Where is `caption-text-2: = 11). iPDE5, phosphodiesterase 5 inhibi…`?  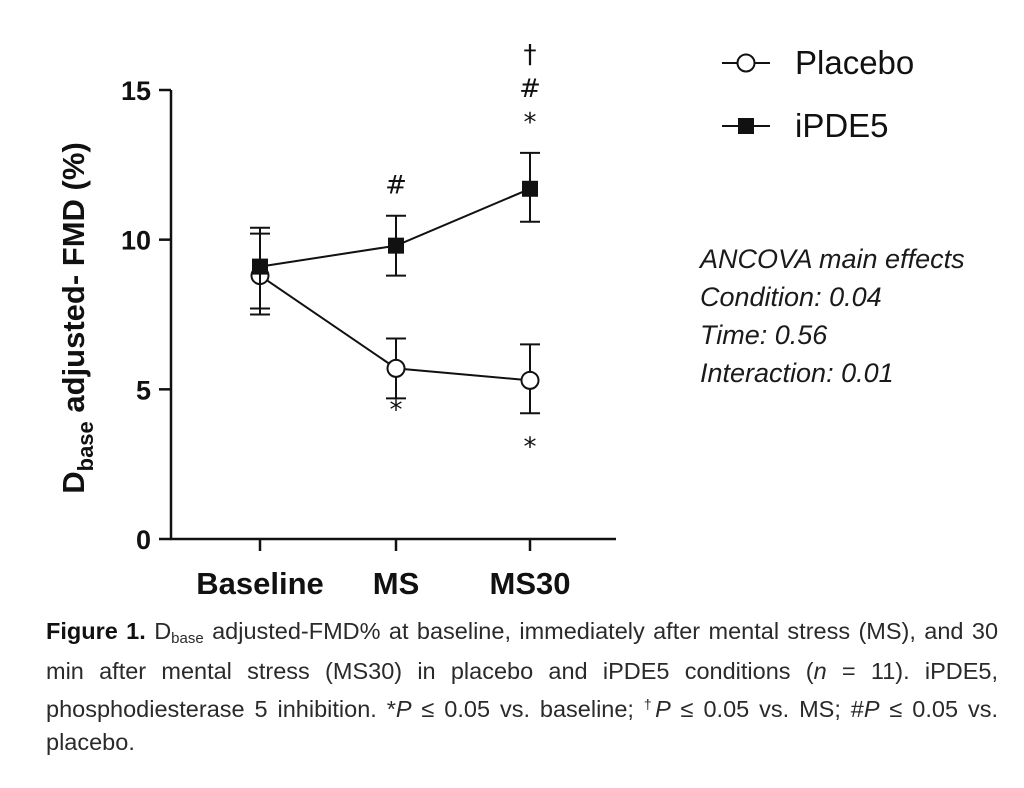
caption-text-2: = 11). iPDE5, phosphodiesterase 5 inhibi… is located at coordinates (522, 690).